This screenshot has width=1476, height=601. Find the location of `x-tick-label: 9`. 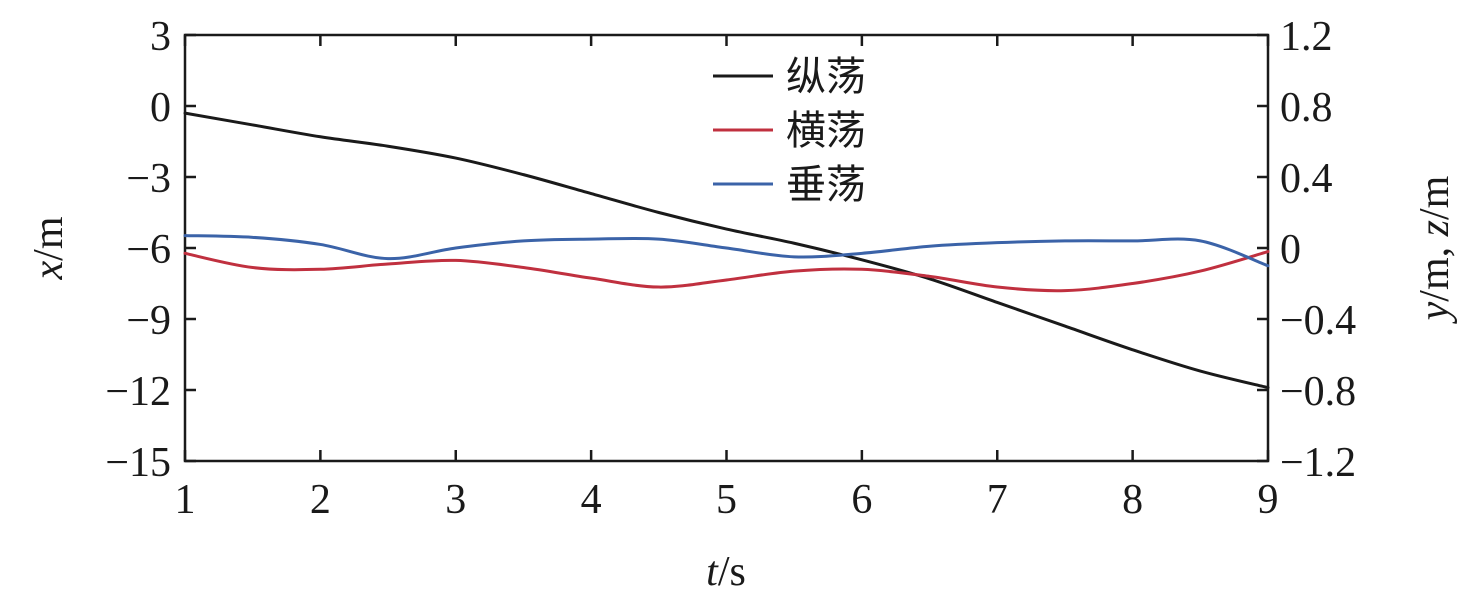

x-tick-label: 9 is located at coordinates (1268, 500).